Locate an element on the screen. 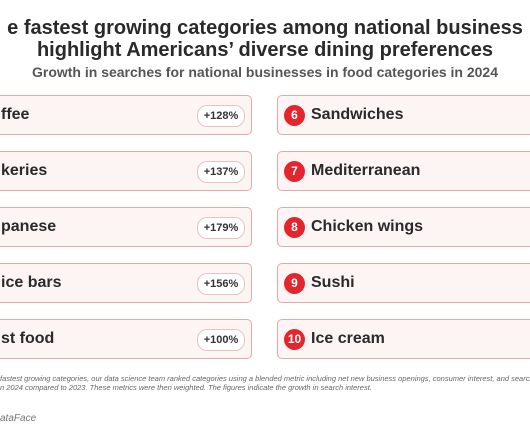  growth-badge: +156% is located at coordinates (221, 284).